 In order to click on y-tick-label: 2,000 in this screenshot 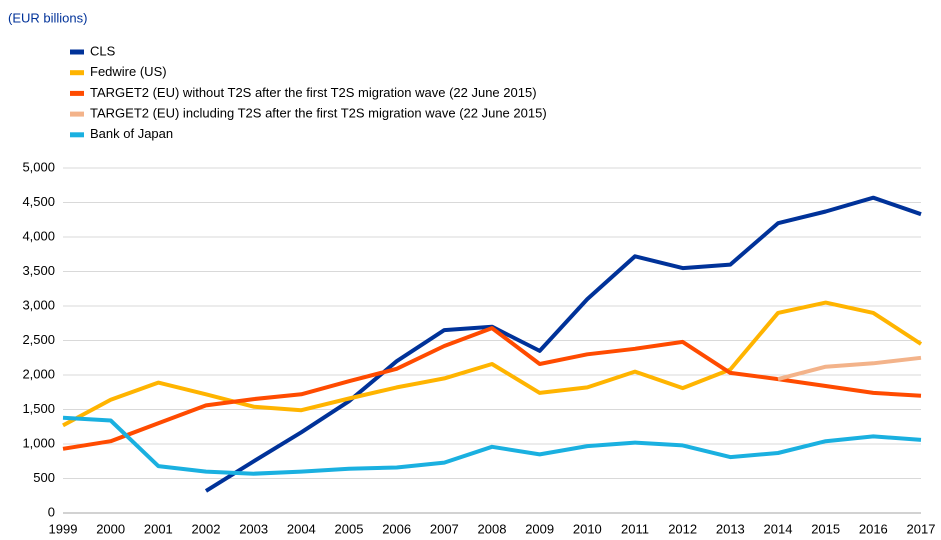, I will do `click(38, 373)`.